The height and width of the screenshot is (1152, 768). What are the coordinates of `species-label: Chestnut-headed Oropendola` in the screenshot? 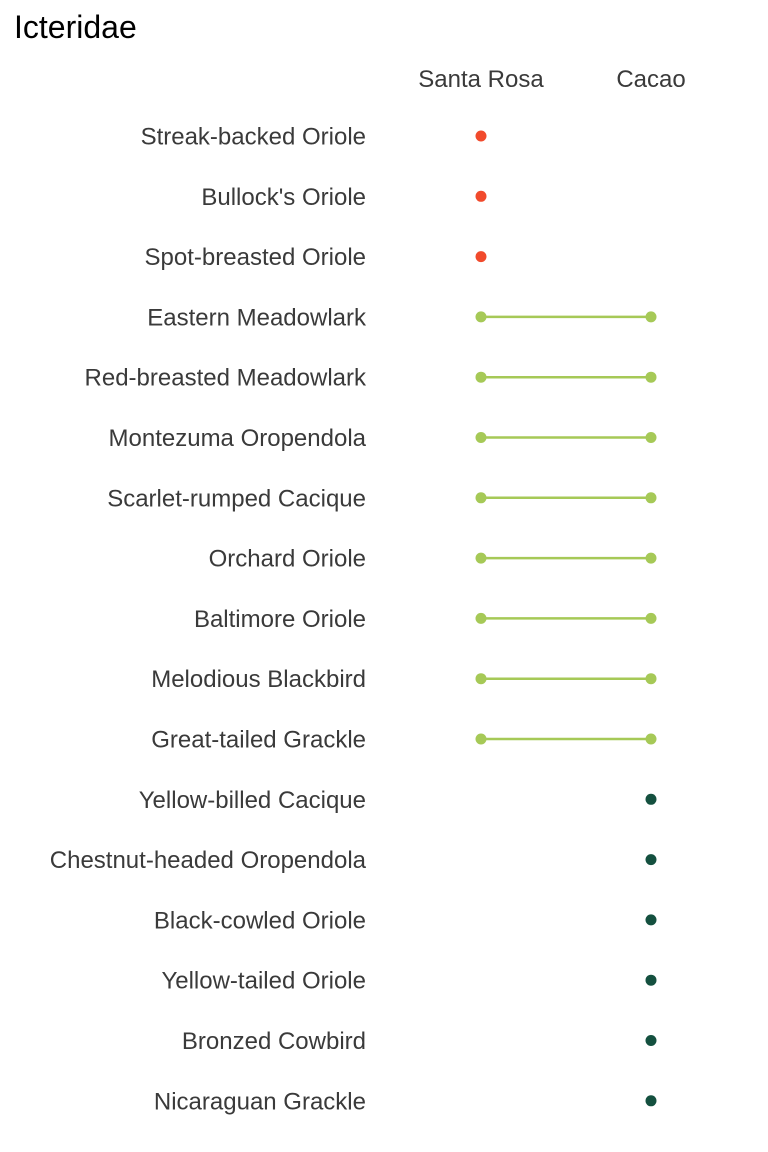 It's located at (208, 860).